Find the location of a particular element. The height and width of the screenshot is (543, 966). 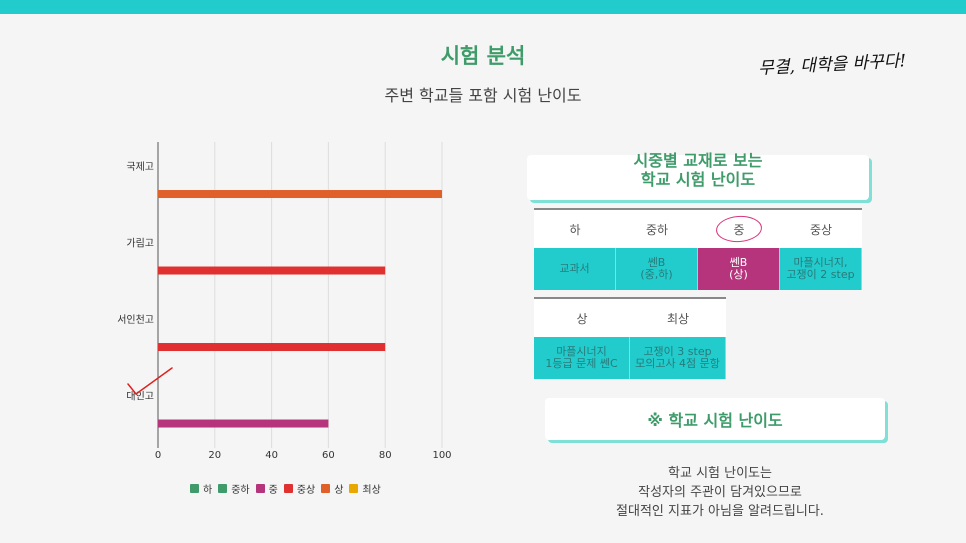

legend-item: 중상 is located at coordinates (299, 488).